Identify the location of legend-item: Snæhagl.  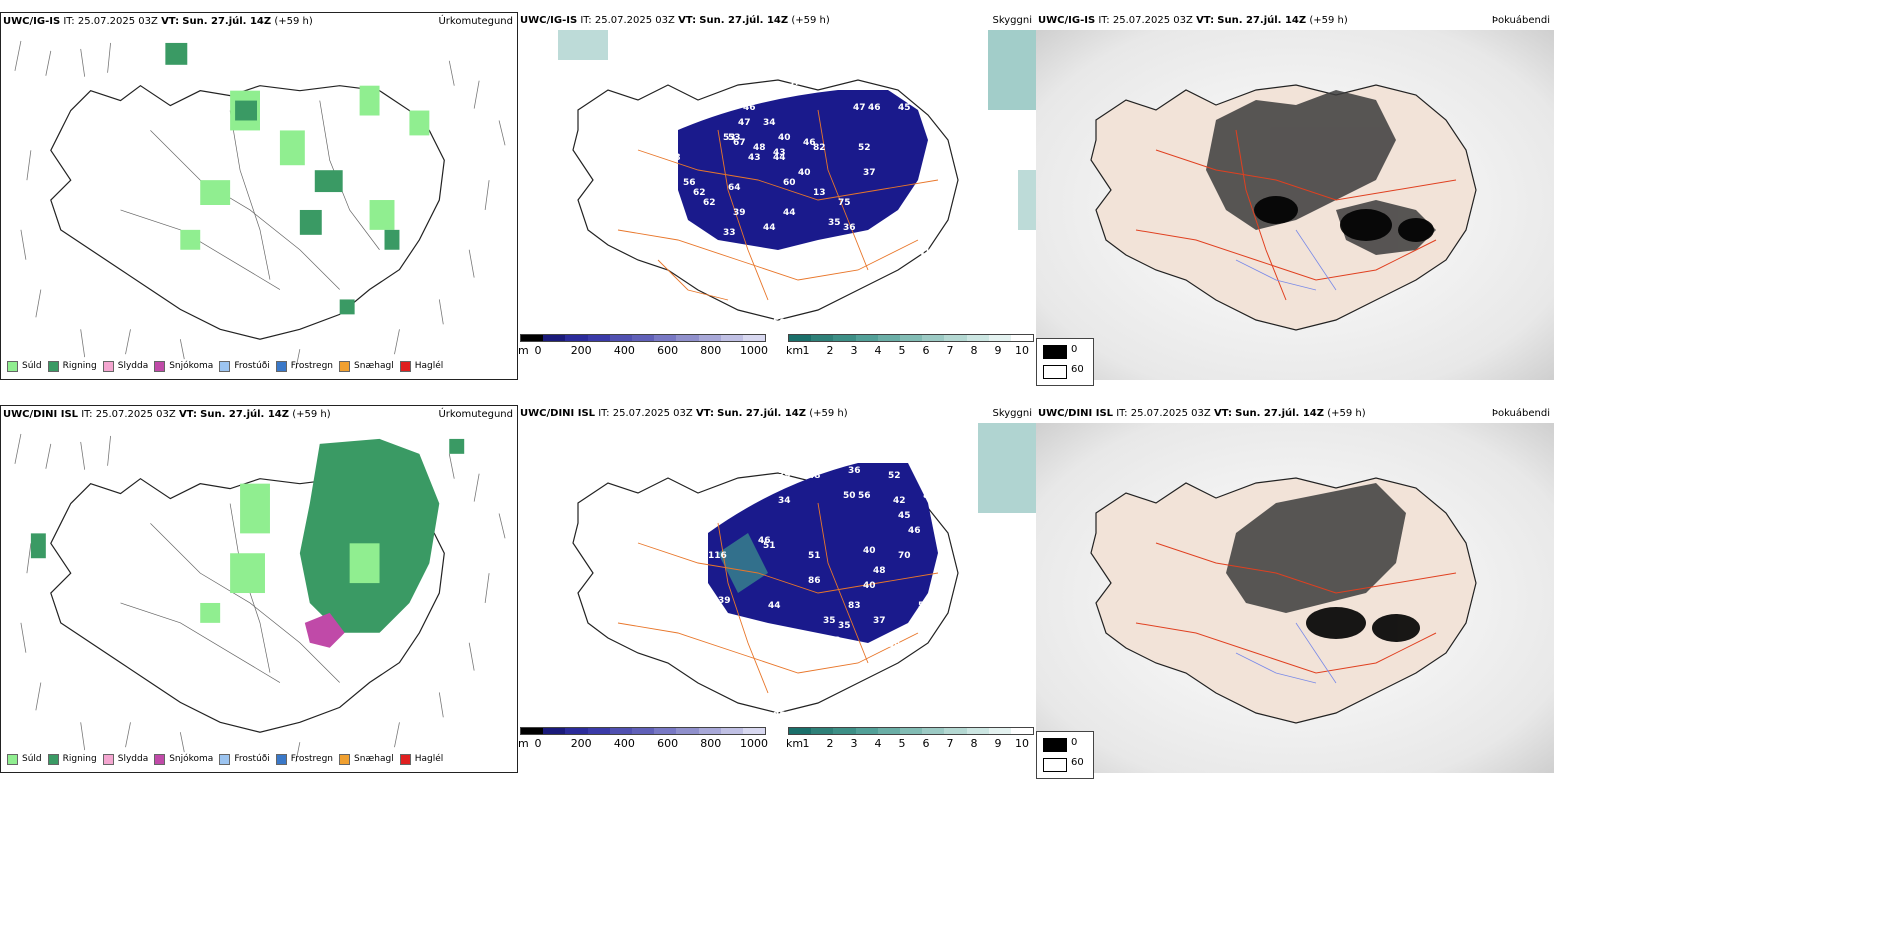
(366, 759).